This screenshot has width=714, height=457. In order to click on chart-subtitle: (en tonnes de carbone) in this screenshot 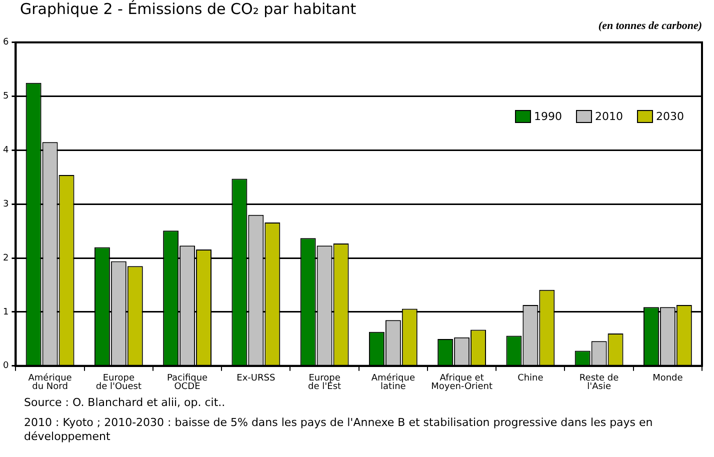, I will do `click(650, 26)`.